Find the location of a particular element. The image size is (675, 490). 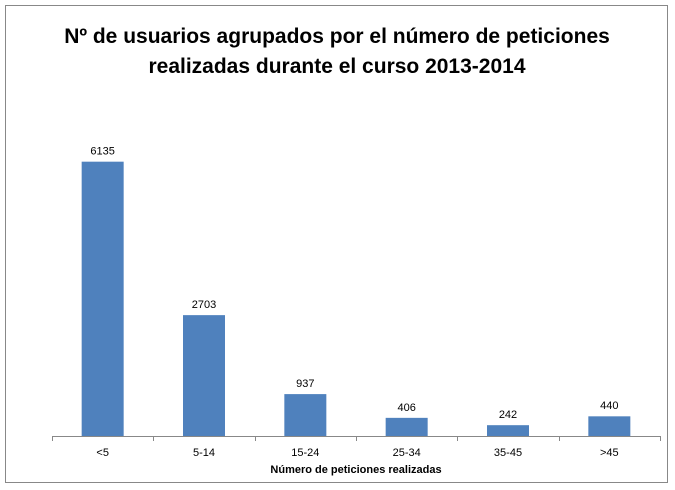

data-label: 937 is located at coordinates (305, 384).